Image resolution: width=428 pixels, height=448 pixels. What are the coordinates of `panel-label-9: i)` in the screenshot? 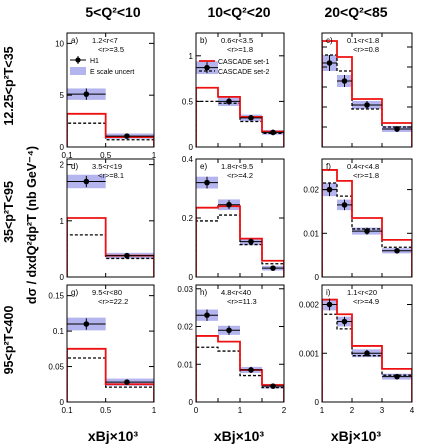 It's located at (328, 292).